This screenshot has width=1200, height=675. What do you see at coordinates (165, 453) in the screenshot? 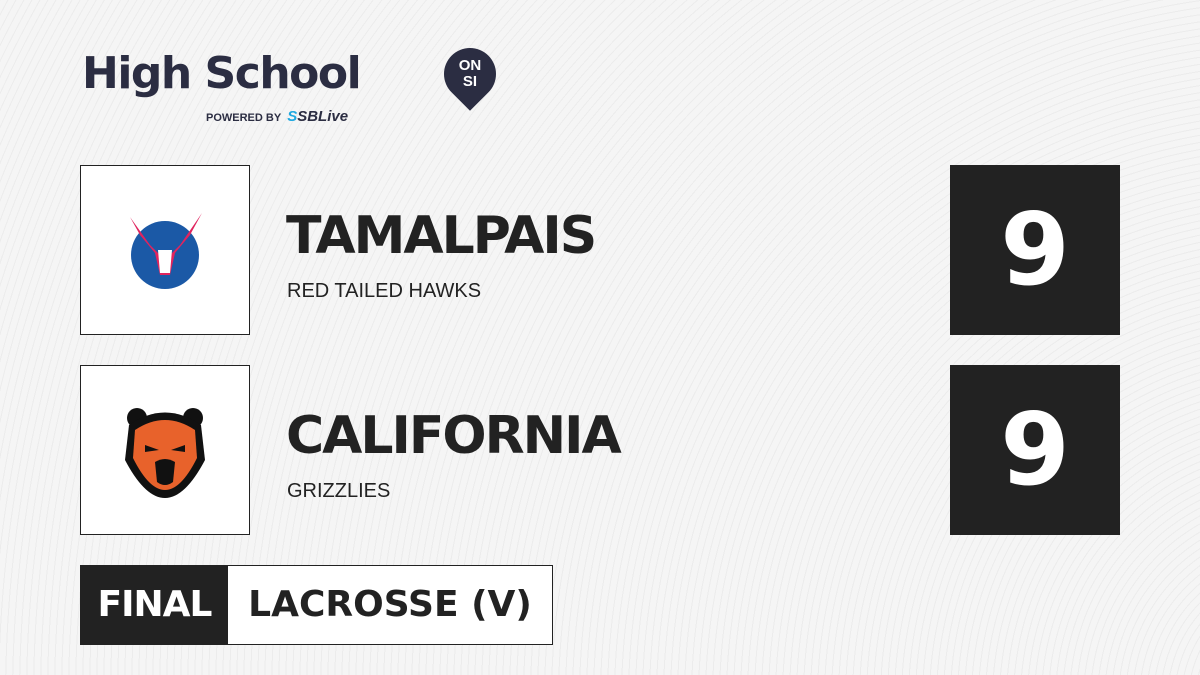
I see `grizzly-logo-icon` at bounding box center [165, 453].